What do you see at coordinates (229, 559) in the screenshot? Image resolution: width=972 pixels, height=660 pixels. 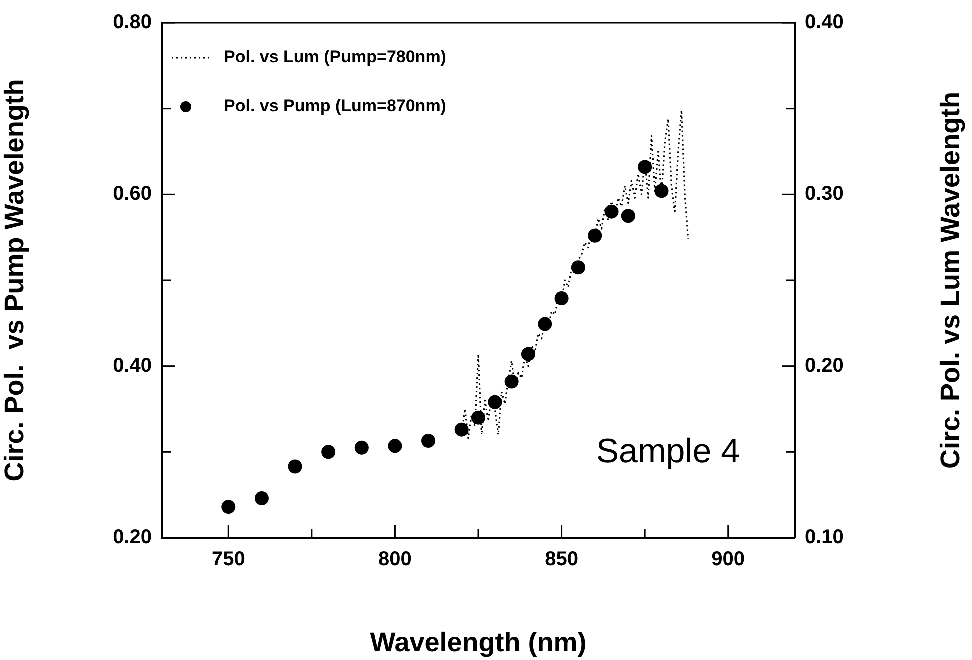 I see `x-tick-label: 750` at bounding box center [229, 559].